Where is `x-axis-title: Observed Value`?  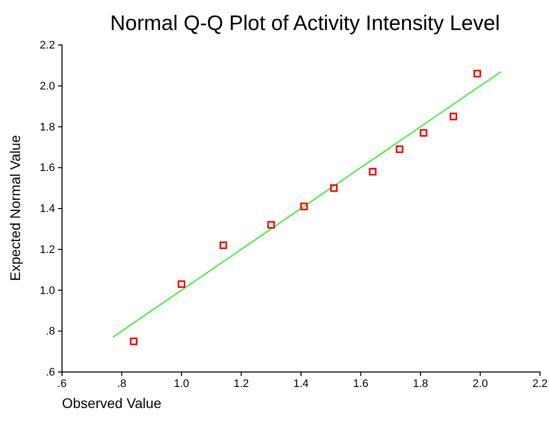
x-axis-title: Observed Value is located at coordinates (112, 403).